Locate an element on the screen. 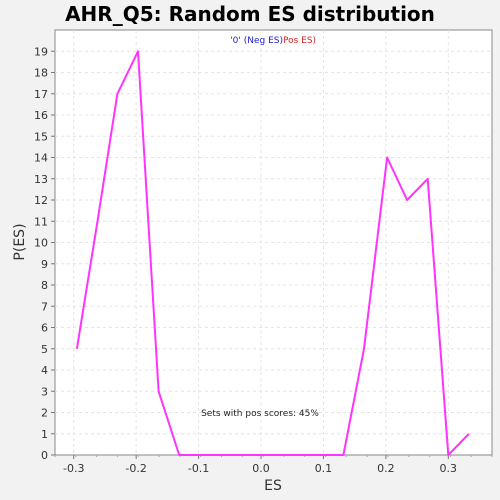 This screenshot has height=500, width=500. y-tick-label: 15 is located at coordinates (41, 136).